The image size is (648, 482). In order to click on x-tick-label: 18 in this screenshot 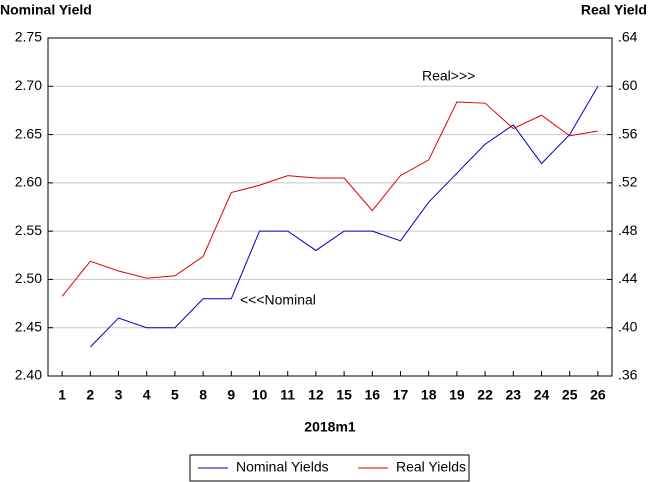, I will do `click(429, 395)`.